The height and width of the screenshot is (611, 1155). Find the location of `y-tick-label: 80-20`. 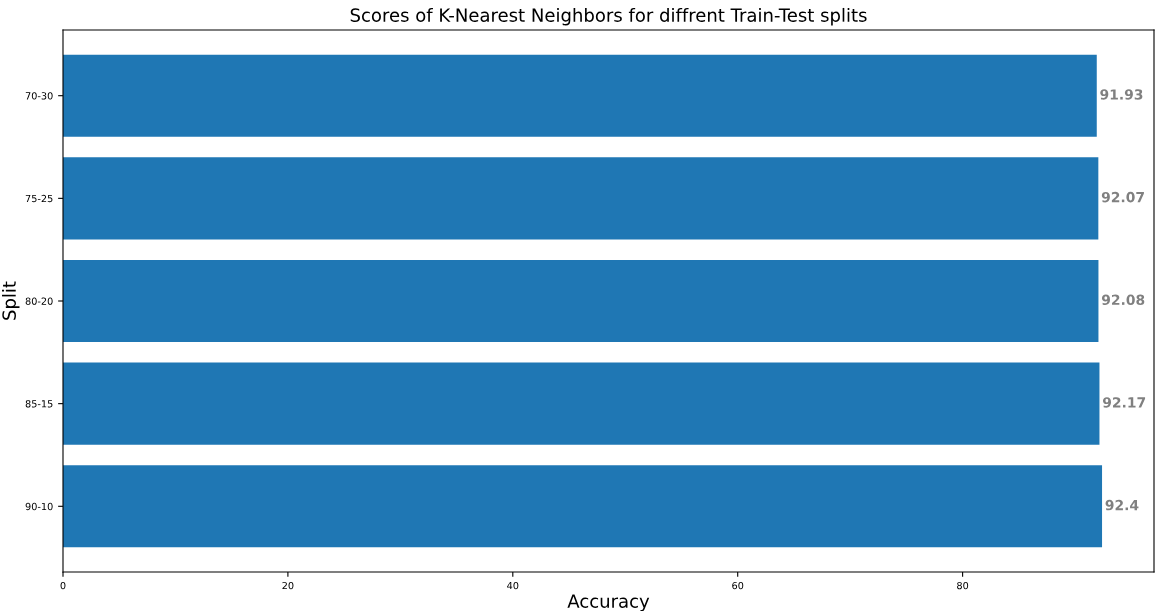

y-tick-label: 80-20 is located at coordinates (39, 301).